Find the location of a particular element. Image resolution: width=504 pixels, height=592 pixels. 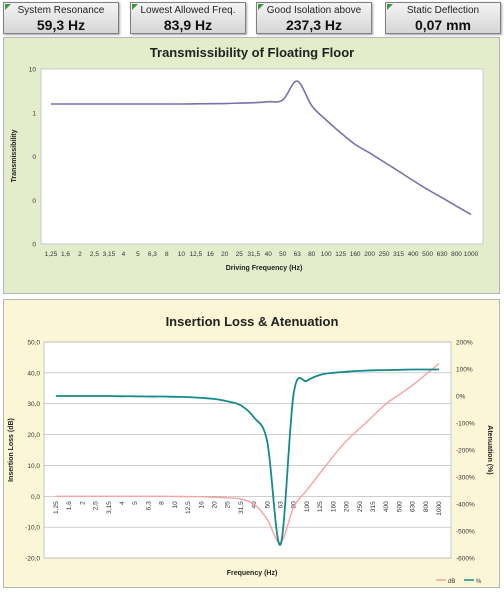

y-tick-label: 20,0 is located at coordinates (33, 435).